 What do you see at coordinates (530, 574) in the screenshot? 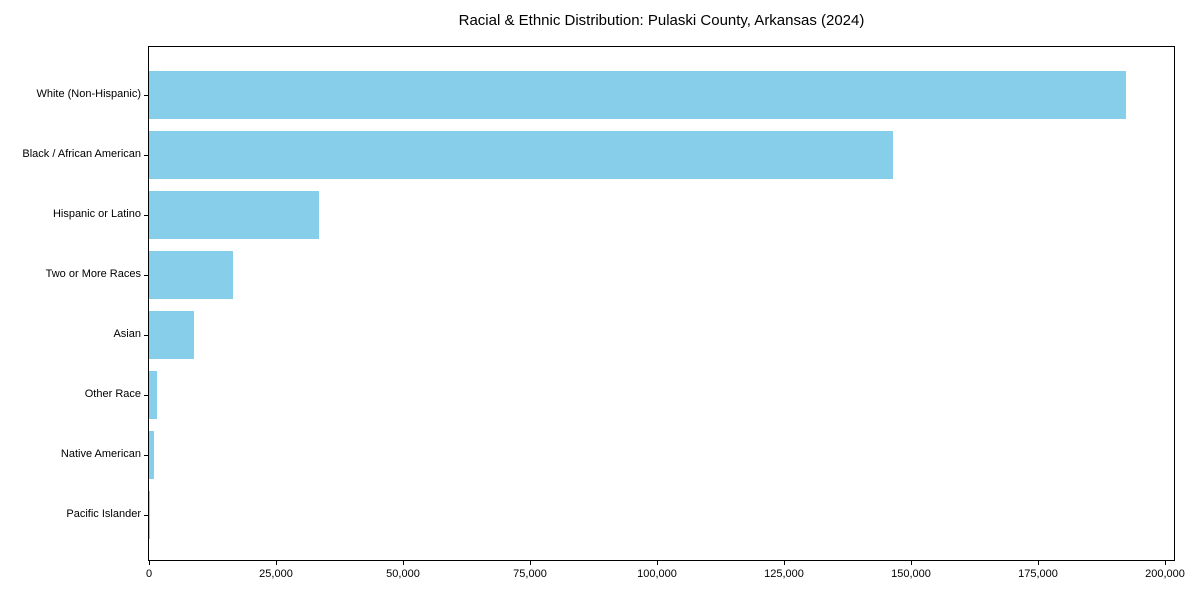
I see `x-tick-label: 75,000` at bounding box center [530, 574].